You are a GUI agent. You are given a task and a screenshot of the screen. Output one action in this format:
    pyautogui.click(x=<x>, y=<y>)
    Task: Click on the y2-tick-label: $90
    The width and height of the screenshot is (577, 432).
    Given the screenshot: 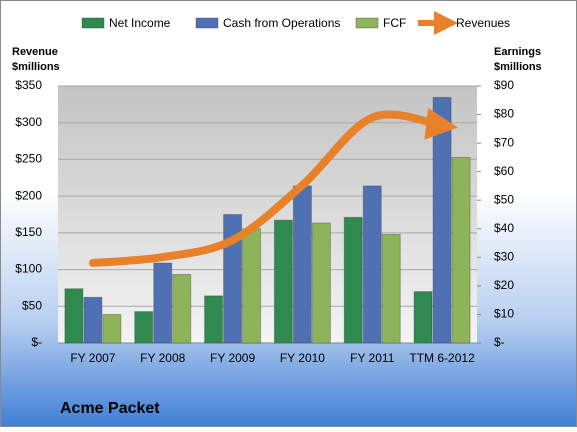 What is the action you would take?
    pyautogui.click(x=504, y=85)
    